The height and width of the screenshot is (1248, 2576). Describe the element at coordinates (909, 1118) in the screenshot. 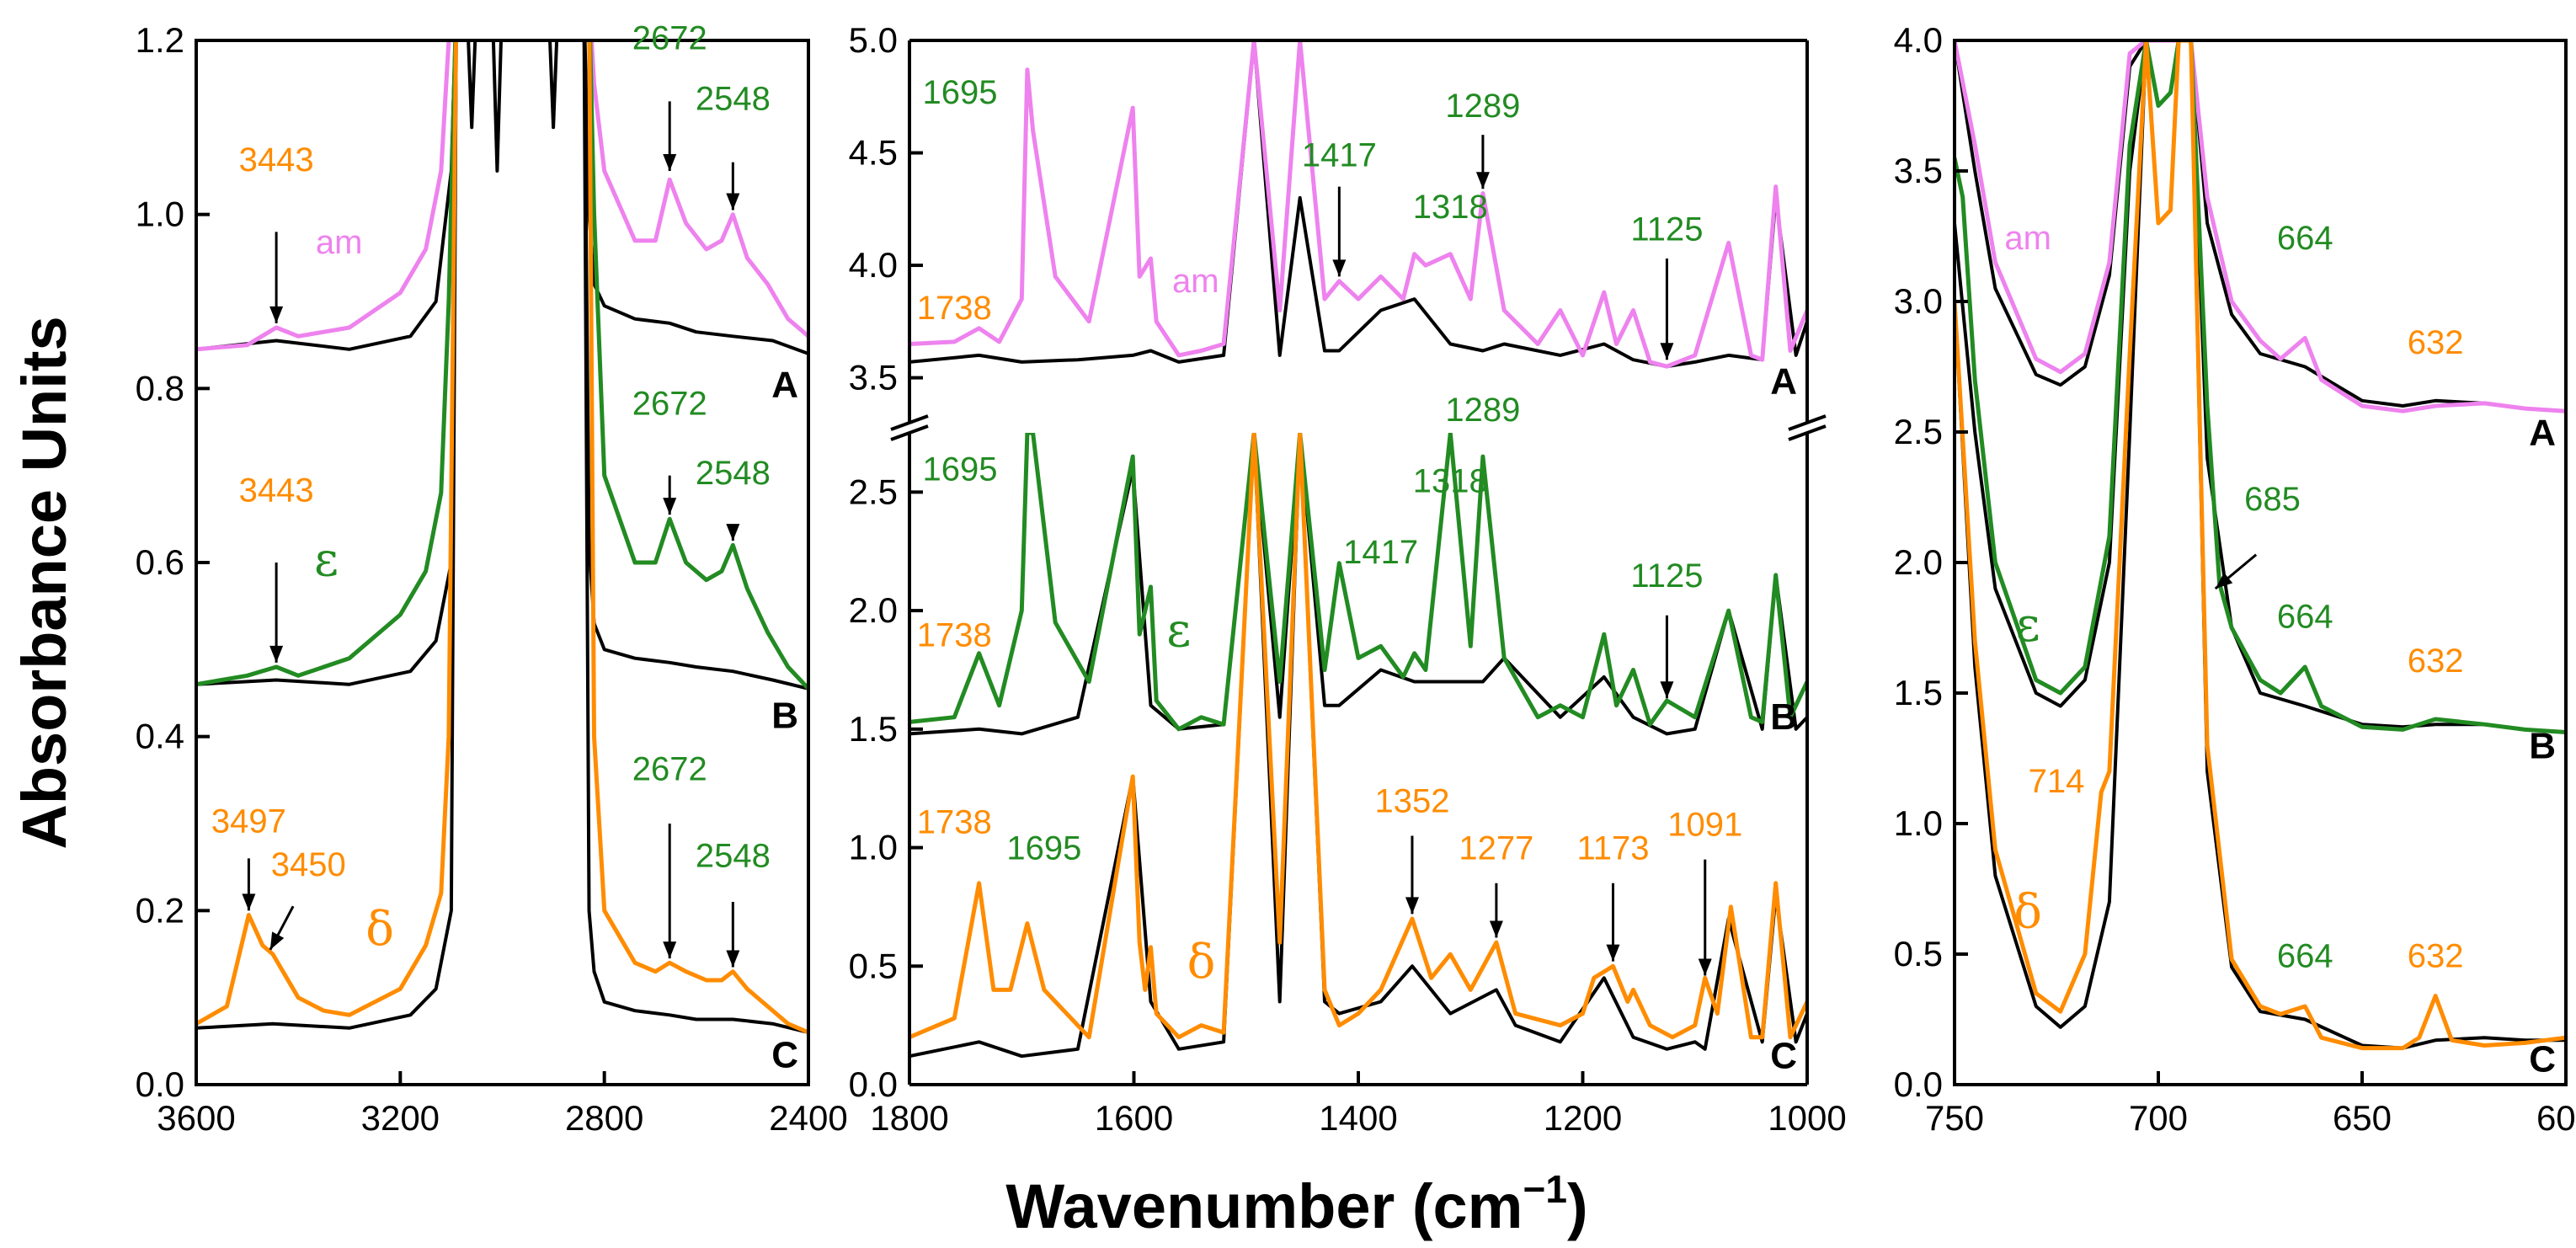

I see `x-tick-label: 1800` at that location.